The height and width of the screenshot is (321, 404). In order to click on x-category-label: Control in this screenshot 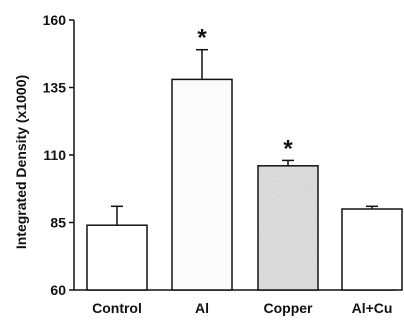, I will do `click(117, 308)`.